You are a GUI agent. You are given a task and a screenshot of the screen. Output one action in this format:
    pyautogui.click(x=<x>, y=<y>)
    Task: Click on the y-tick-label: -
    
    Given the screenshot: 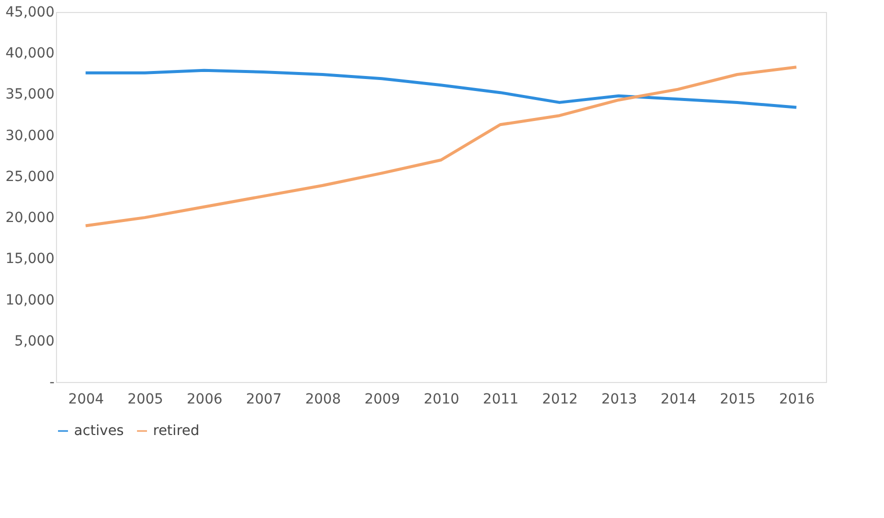 What is the action you would take?
    pyautogui.click(x=51, y=382)
    